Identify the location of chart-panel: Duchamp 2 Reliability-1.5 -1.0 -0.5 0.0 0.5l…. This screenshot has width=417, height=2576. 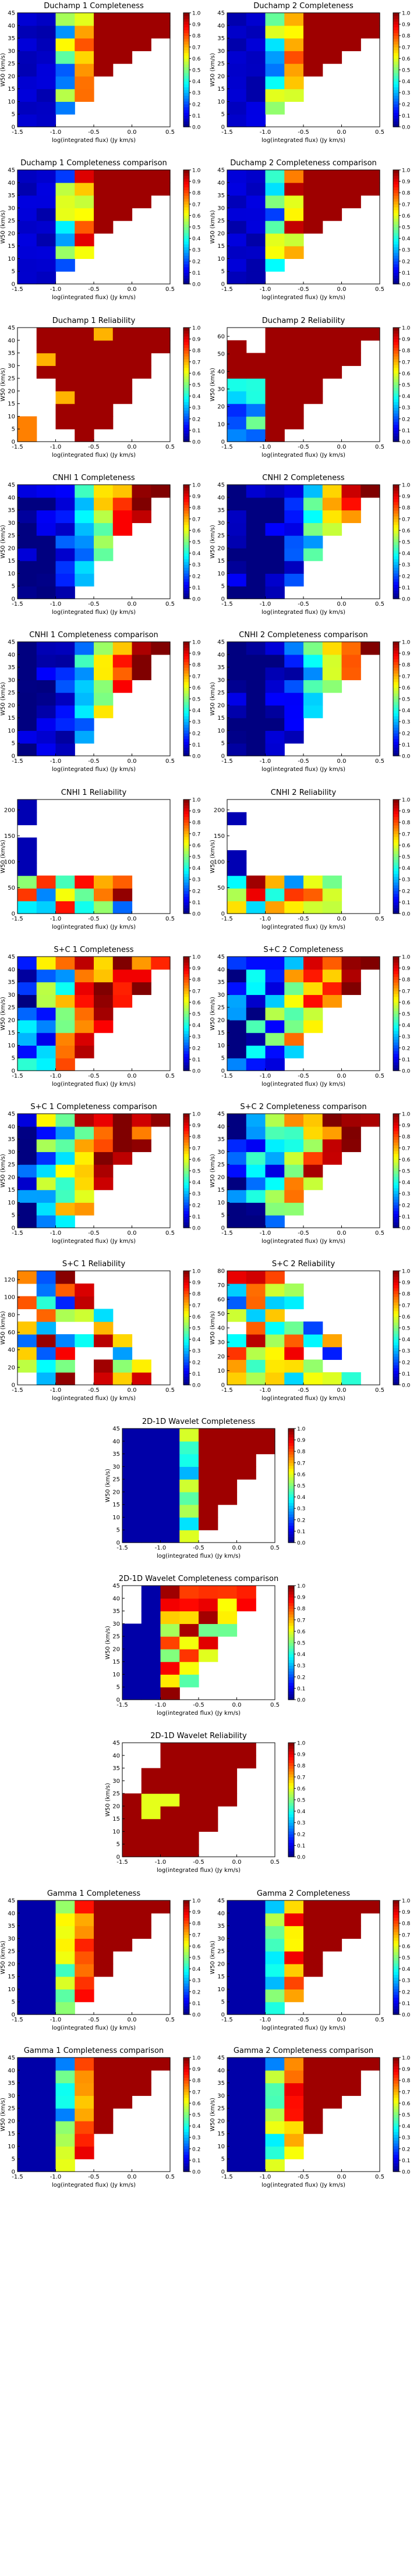
(310, 388).